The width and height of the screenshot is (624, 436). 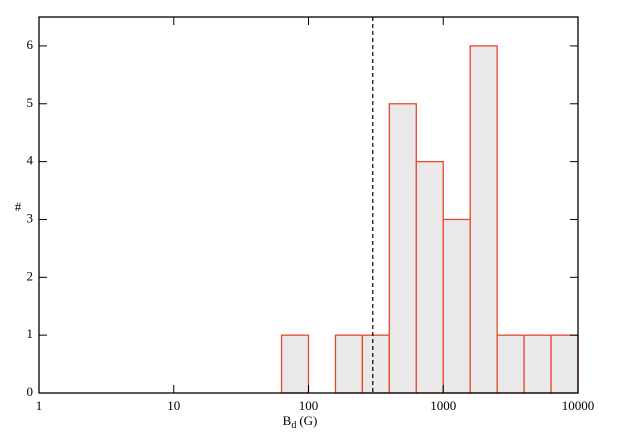 I want to click on y-tick-label: 5, so click(x=30, y=102).